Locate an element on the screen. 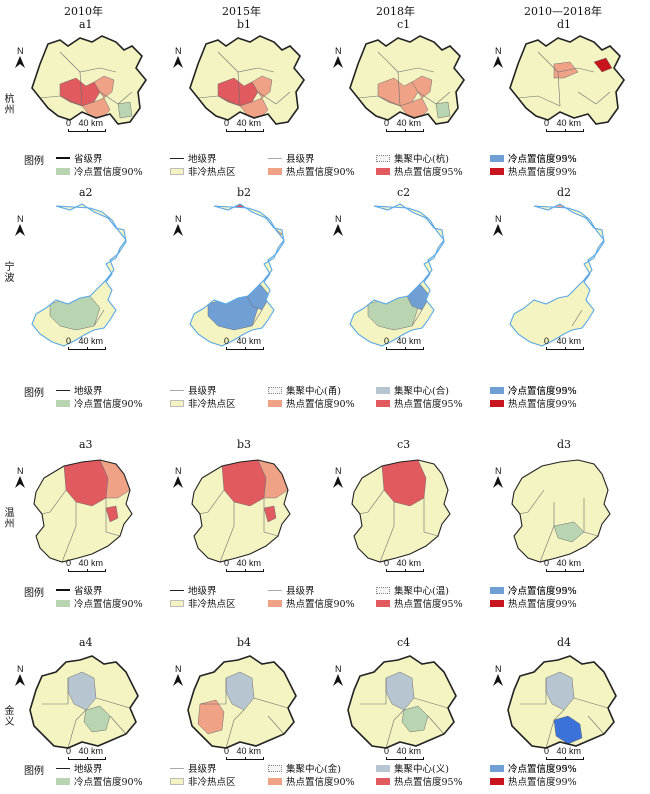  legend-item-center: 集聚中心(义) is located at coordinates (412, 768).